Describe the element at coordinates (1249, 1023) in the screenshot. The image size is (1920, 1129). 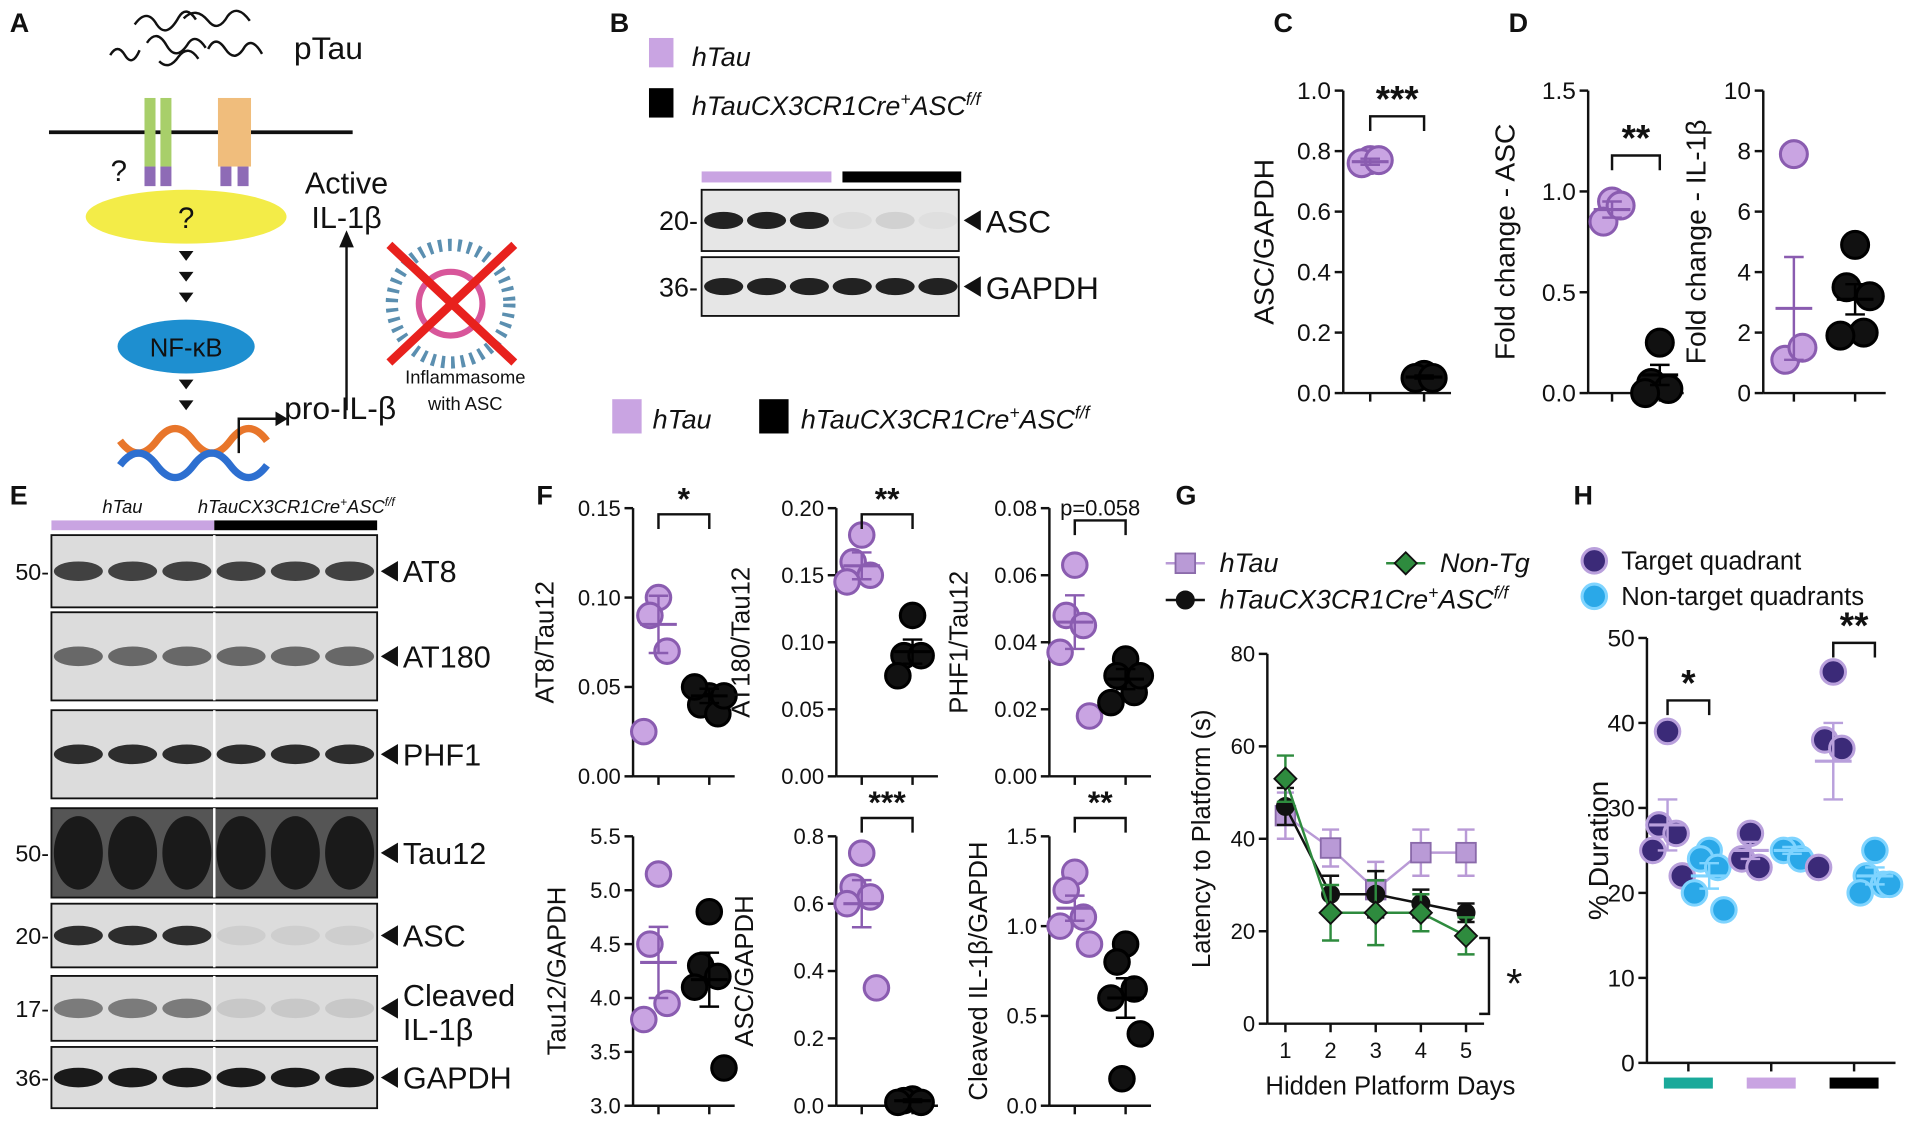
I see `y-tick-label: 0` at that location.